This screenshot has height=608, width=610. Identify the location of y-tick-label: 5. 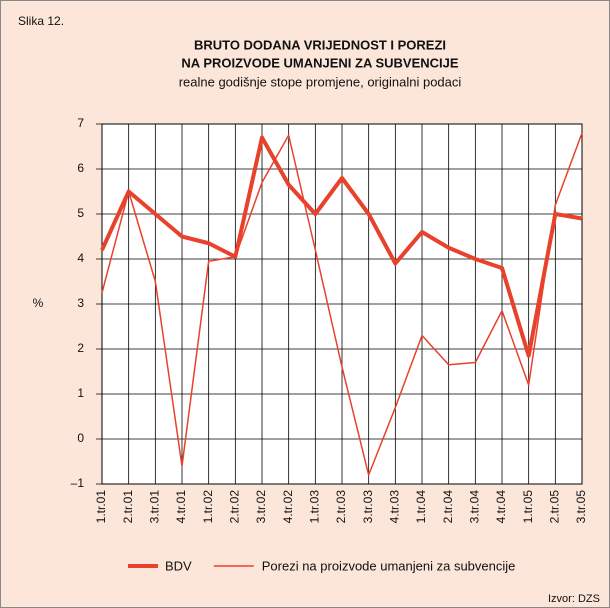
(80, 213).